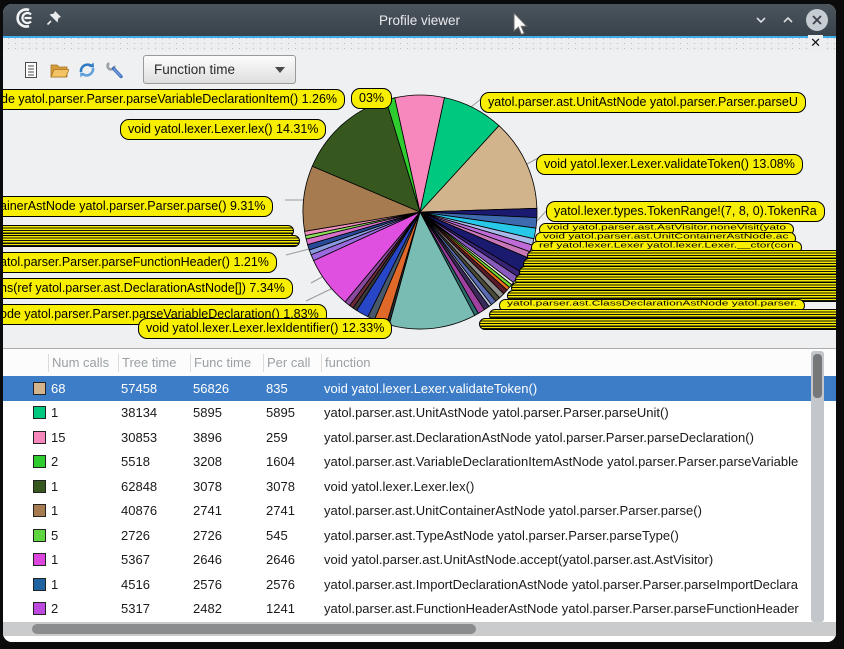 The height and width of the screenshot is (649, 844). What do you see at coordinates (211, 388) in the screenshot?
I see `cell-func-time: 56826` at bounding box center [211, 388].